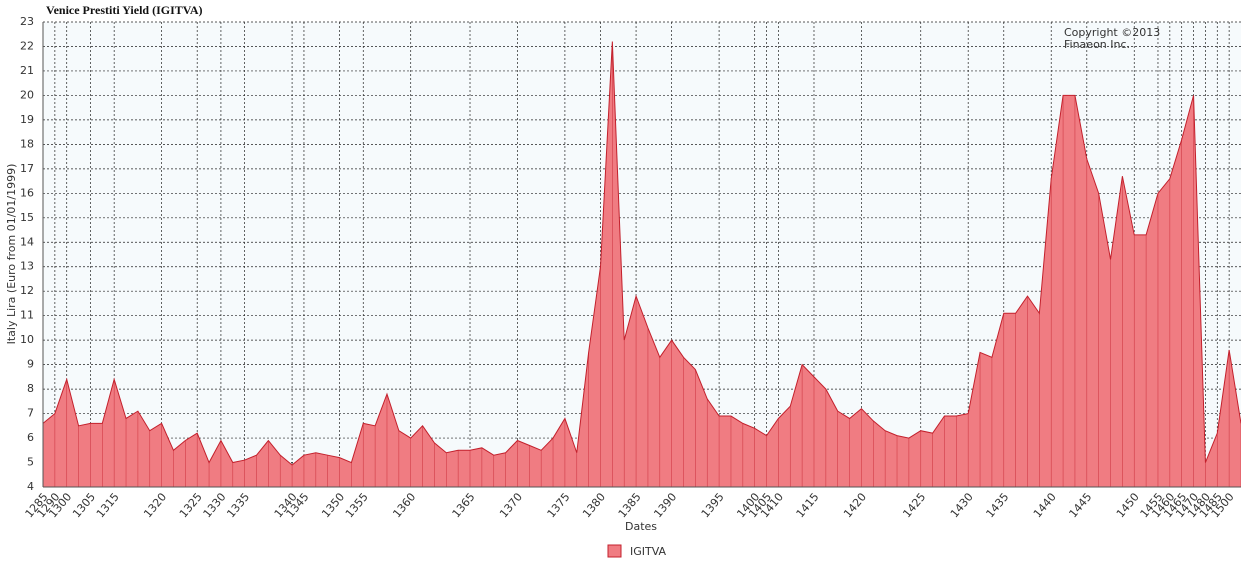 The image size is (1241, 576). Describe the element at coordinates (27, 266) in the screenshot. I see `y-tick-label: 13` at that location.